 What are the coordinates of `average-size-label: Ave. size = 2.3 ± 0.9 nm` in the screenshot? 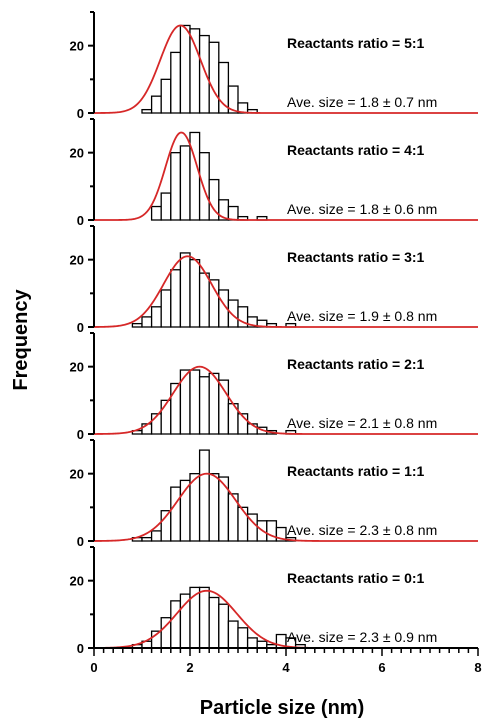 It's located at (362, 637).